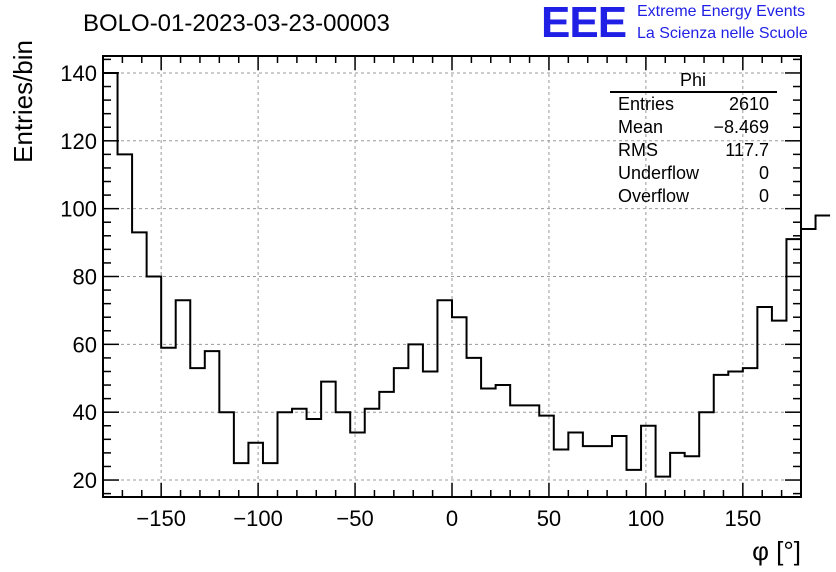 The width and height of the screenshot is (836, 572). I want to click on x-tick-label: 0, so click(452, 518).